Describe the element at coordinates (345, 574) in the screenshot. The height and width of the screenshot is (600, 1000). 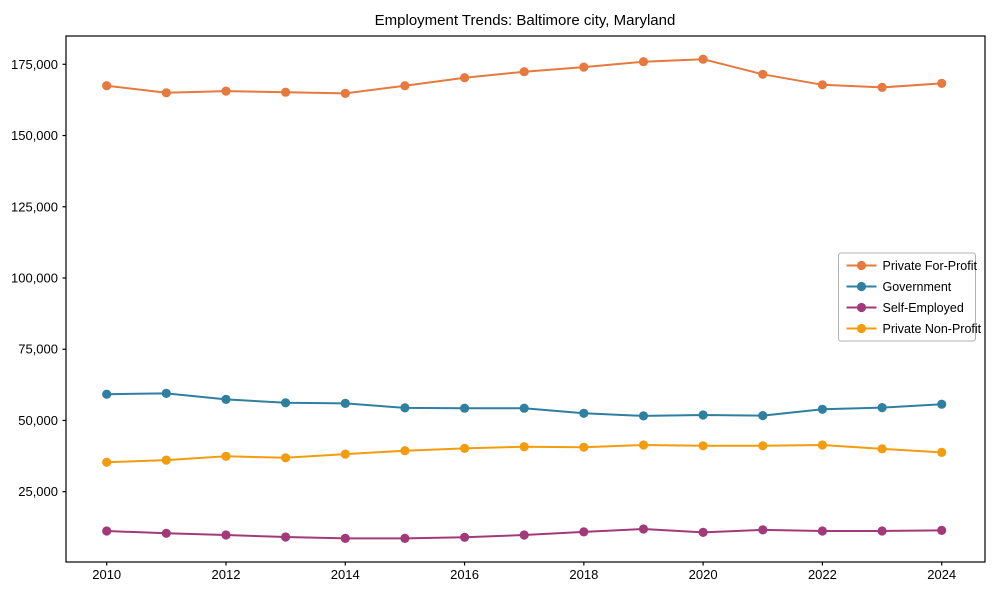
I see `x-axis-tick-label: 2014` at that location.